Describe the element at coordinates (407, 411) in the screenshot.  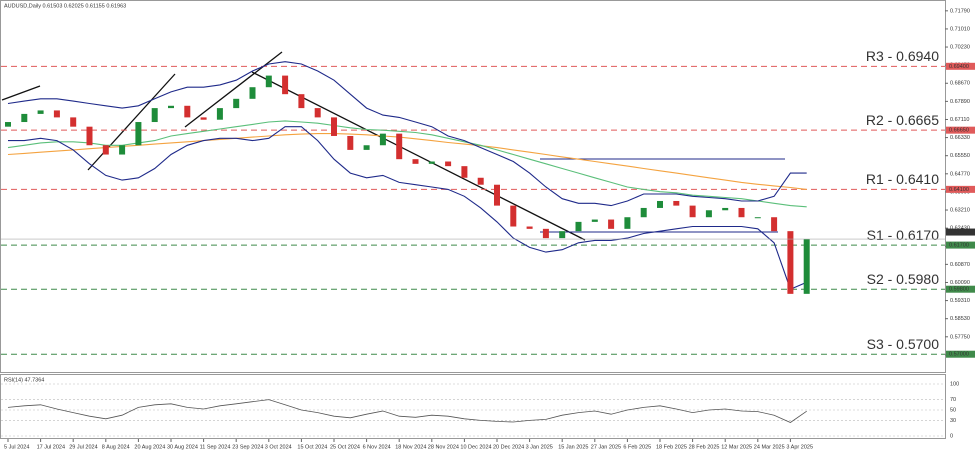
I see `rsi-line` at that location.